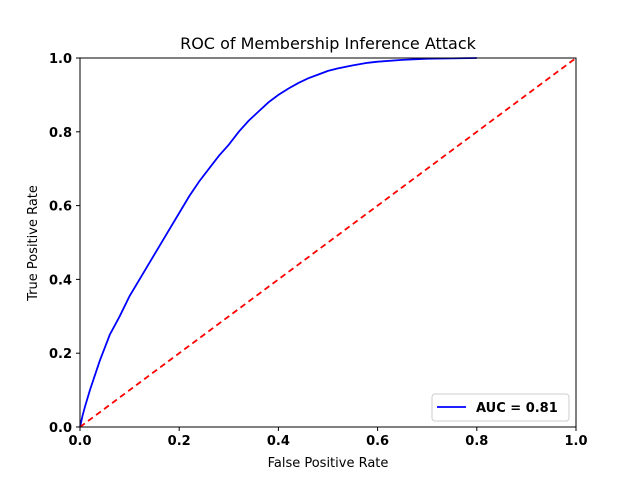 The width and height of the screenshot is (640, 480). I want to click on legend: AUC = 0.81, so click(500, 407).